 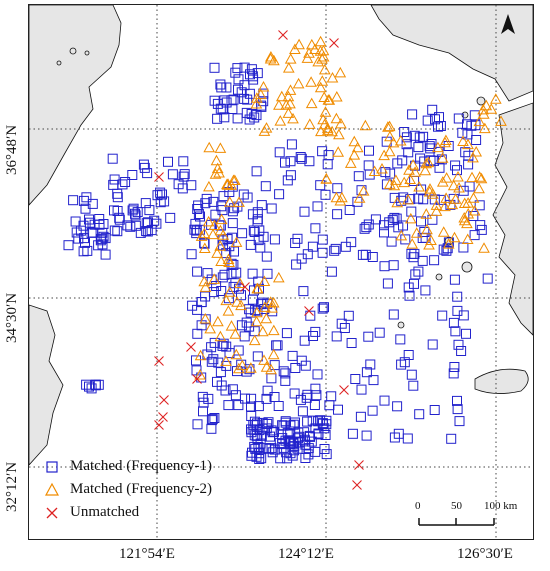 I want to click on land-jeju, so click(x=501, y=381).